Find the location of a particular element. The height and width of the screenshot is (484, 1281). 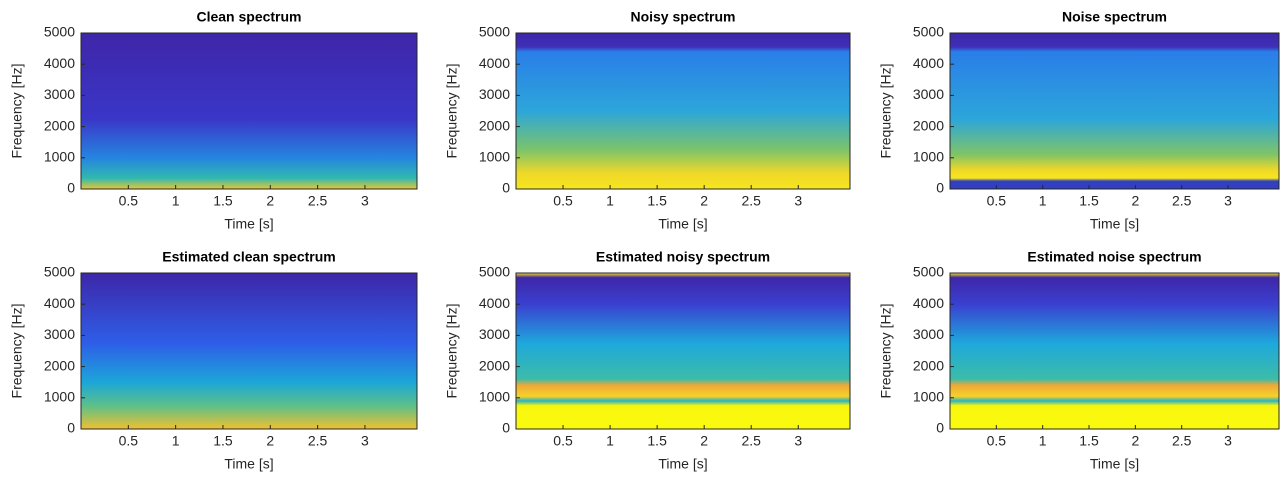

chart-title: Estimated noisy spectrum is located at coordinates (683, 257).